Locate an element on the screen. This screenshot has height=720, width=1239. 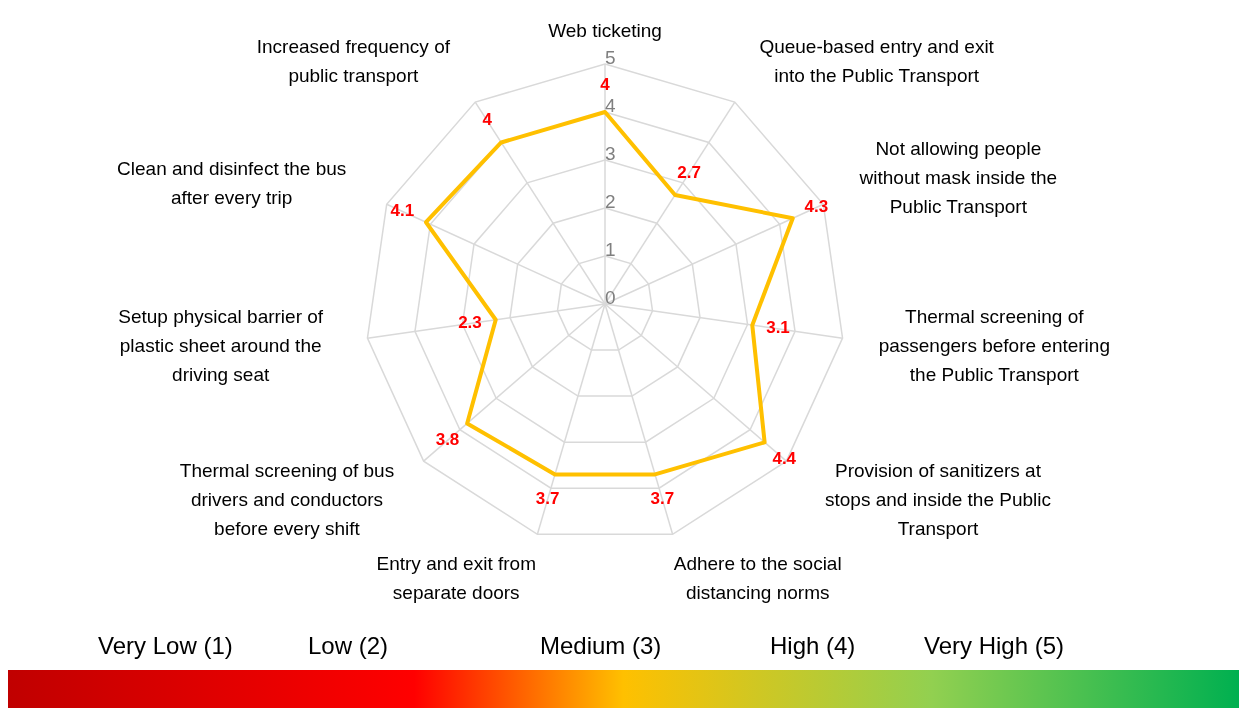
text: Very Low (1) is located at coordinates (165, 646).